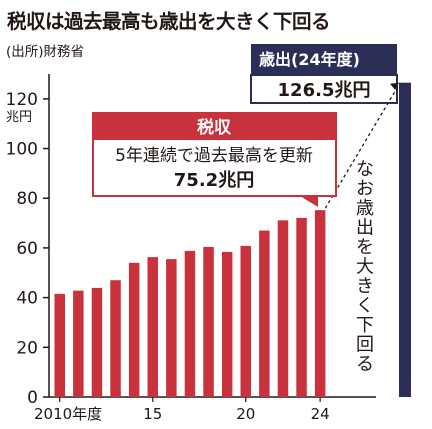 The width and height of the screenshot is (432, 429). What do you see at coordinates (27, 249) in the screenshot?
I see `y-tick-label: 60` at bounding box center [27, 249].